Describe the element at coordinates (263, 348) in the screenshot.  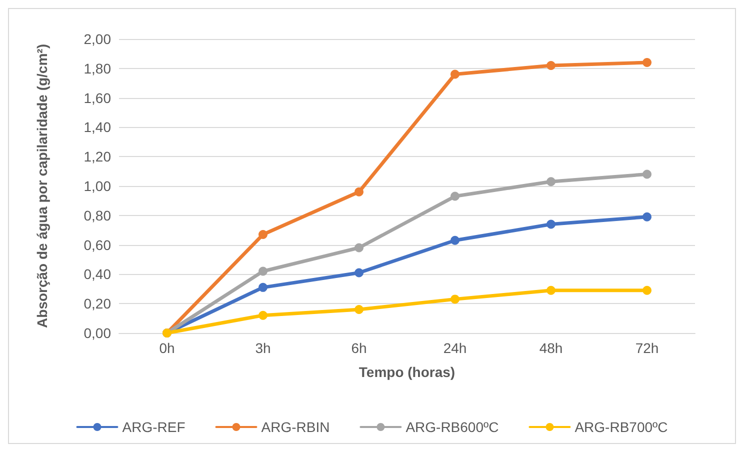
I see `x-tick-label: 3h` at that location.